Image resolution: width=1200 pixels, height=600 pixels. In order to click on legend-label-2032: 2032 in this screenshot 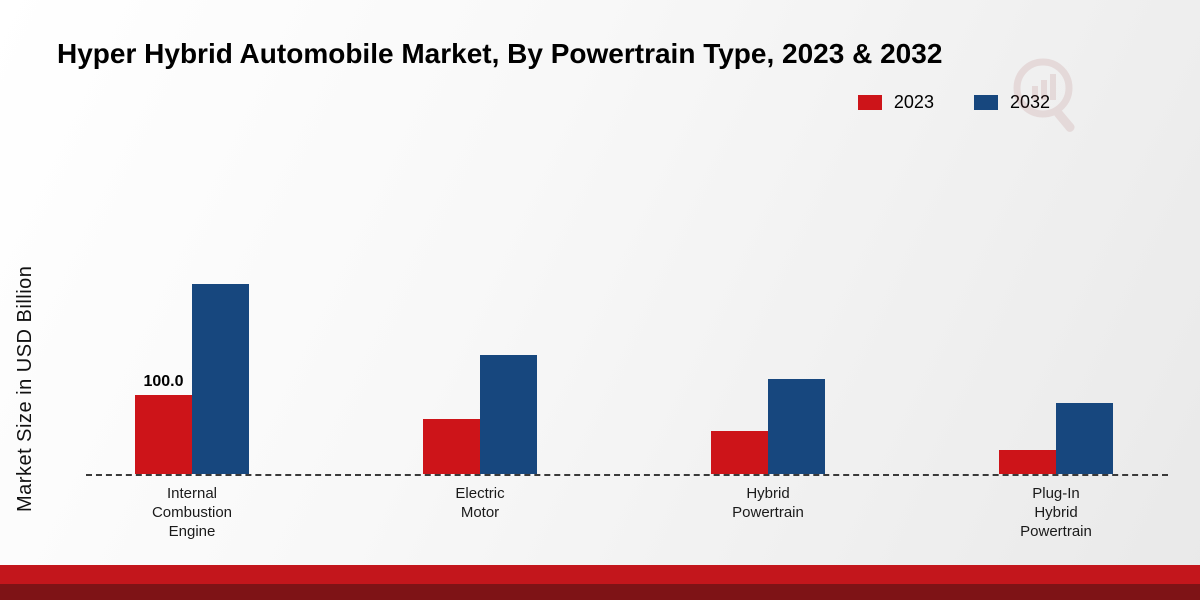, I will do `click(1029, 102)`.